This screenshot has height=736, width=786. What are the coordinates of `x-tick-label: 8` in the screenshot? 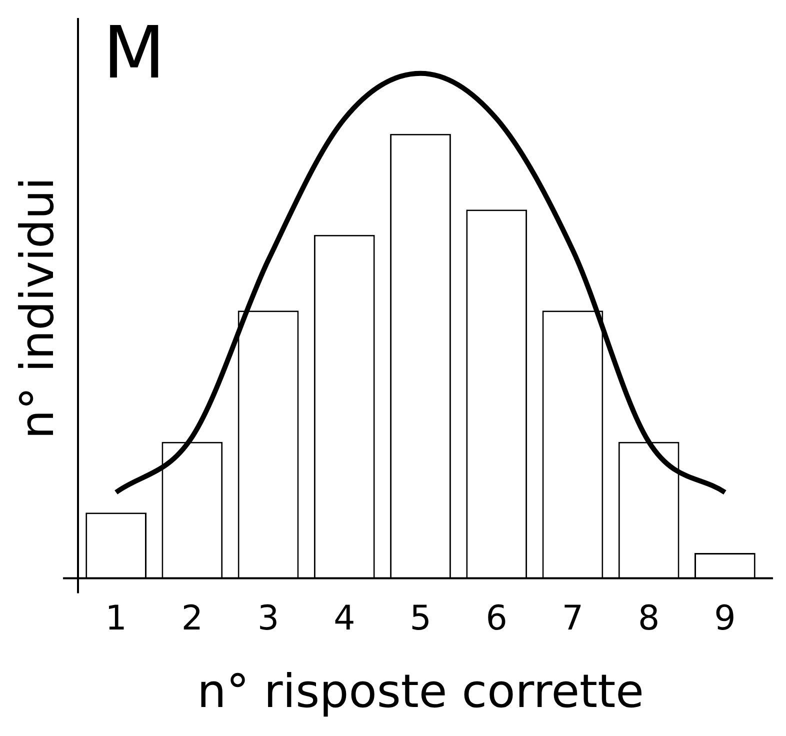 It's located at (649, 618).